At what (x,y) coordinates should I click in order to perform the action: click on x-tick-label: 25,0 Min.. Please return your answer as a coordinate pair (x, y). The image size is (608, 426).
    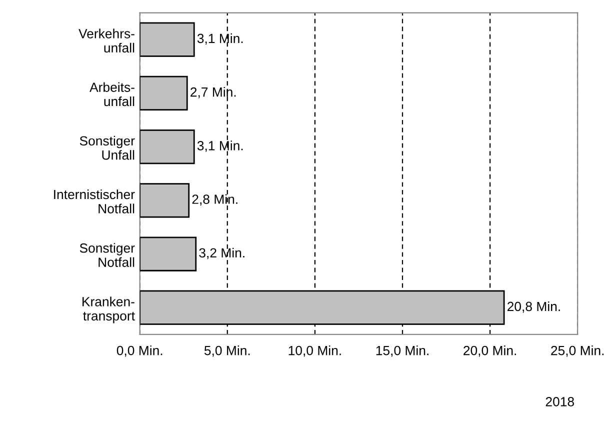
    Looking at the image, I should click on (577, 351).